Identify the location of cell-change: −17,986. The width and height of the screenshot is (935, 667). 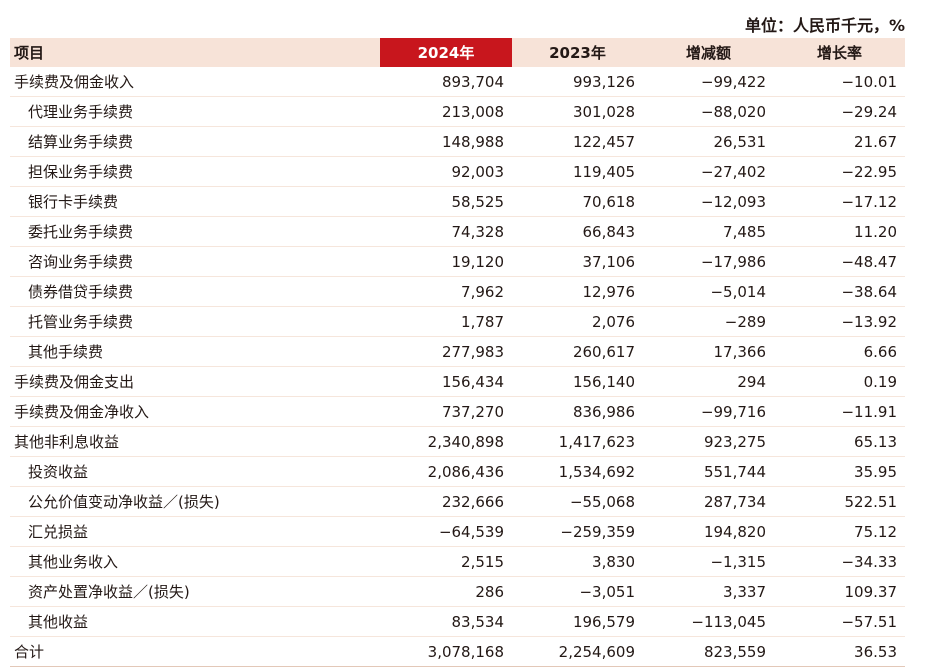
(708, 261).